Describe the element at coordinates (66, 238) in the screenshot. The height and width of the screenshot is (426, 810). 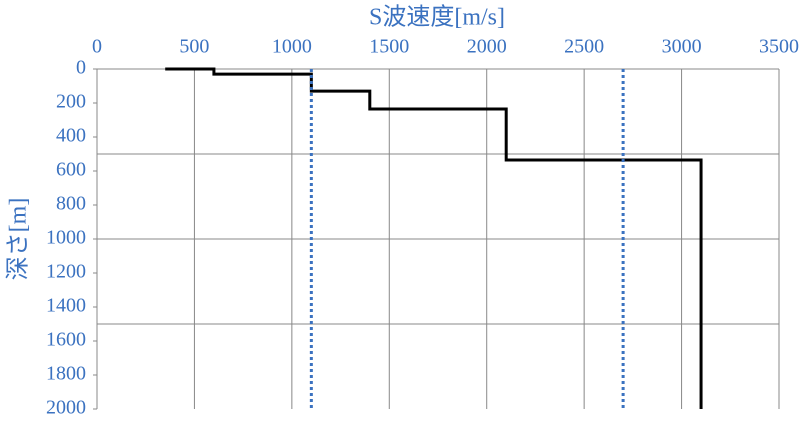
I see `y-tick-label: 1000` at that location.